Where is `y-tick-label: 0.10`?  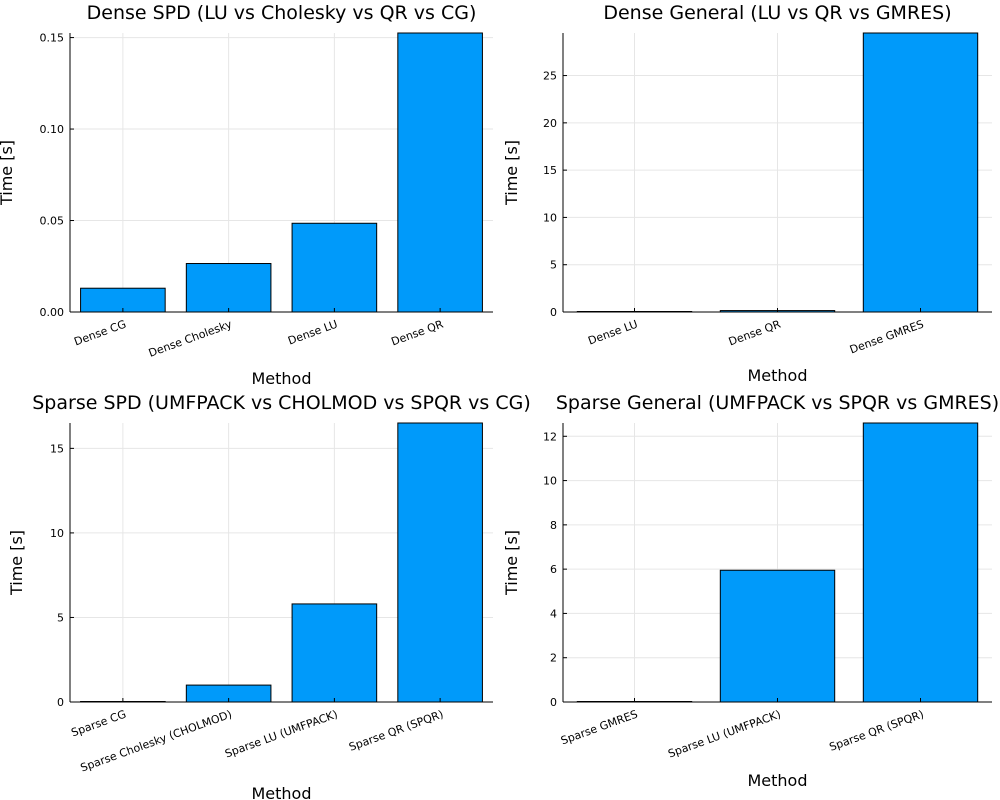 y-tick-label: 0.10 is located at coordinates (52, 129).